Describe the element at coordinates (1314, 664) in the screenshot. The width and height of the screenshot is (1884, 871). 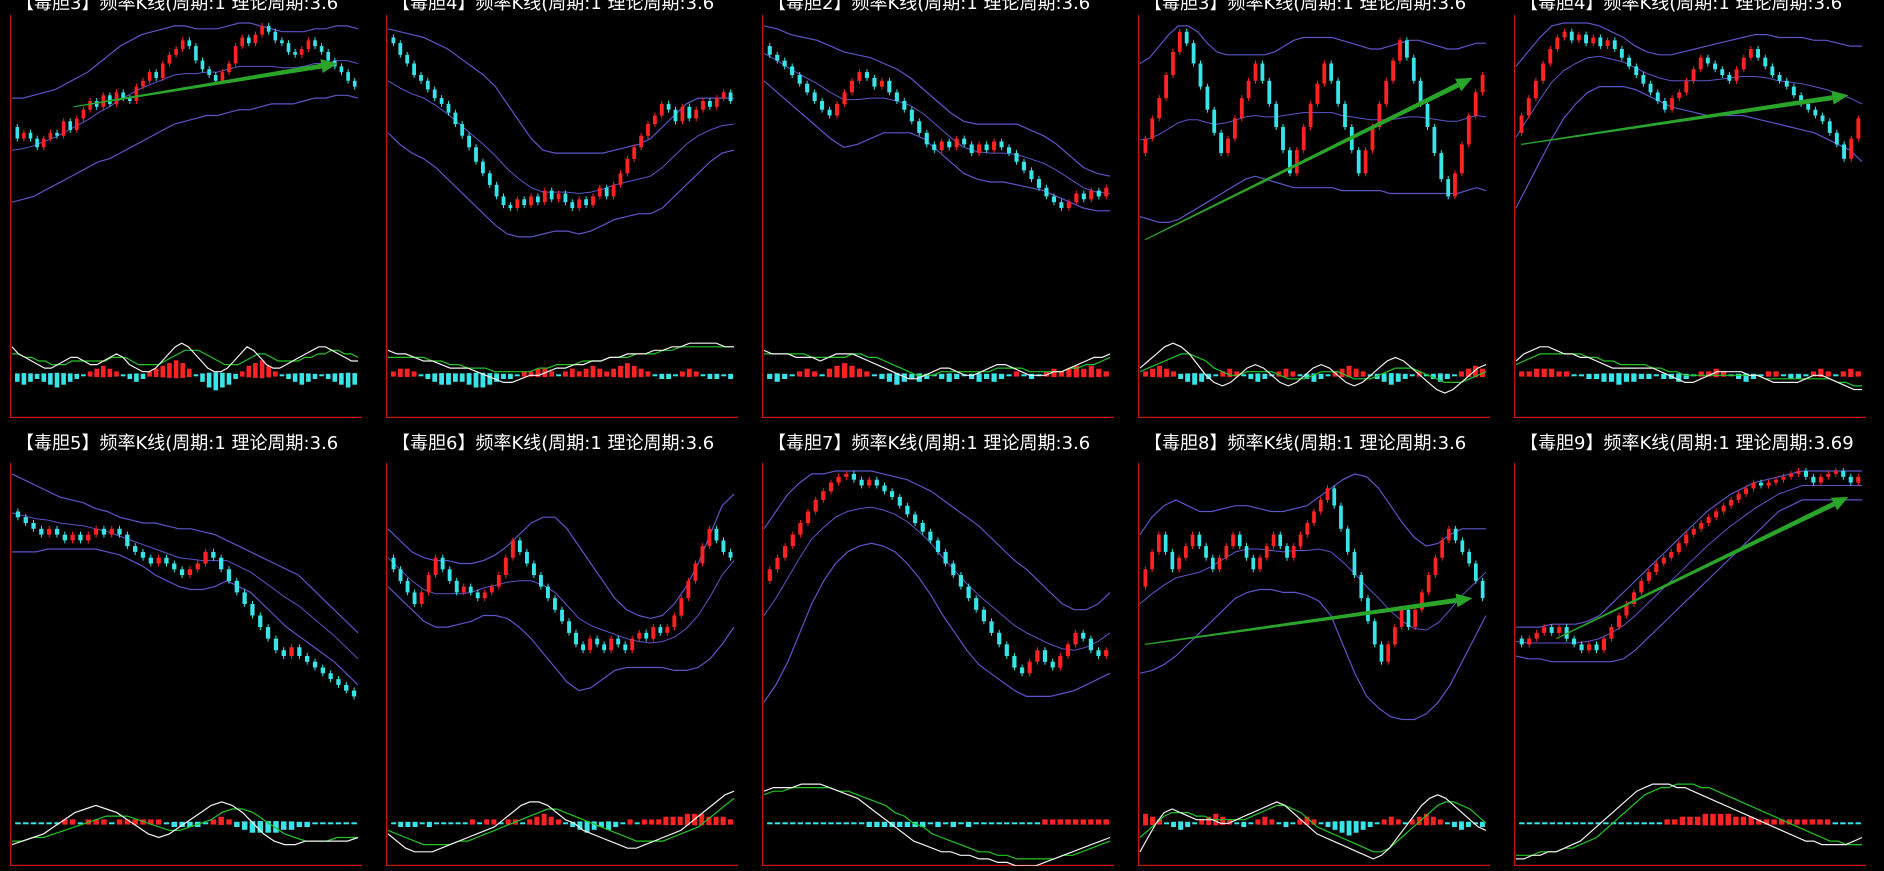
I see `chart-plot` at that location.